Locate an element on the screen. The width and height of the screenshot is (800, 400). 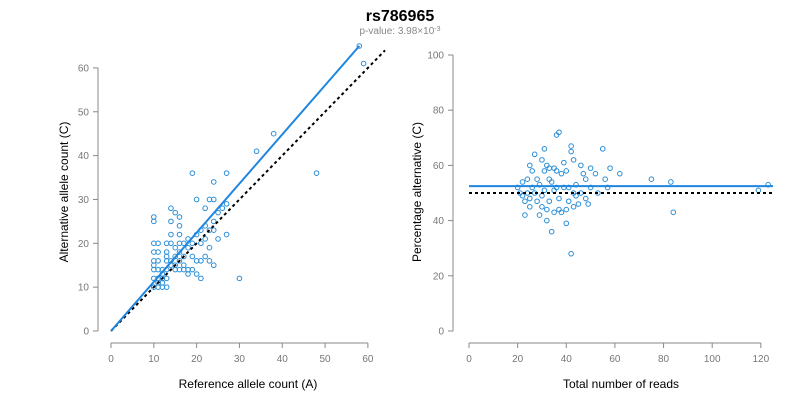
allele-y-tick-label: 10 is located at coordinates (84, 288).